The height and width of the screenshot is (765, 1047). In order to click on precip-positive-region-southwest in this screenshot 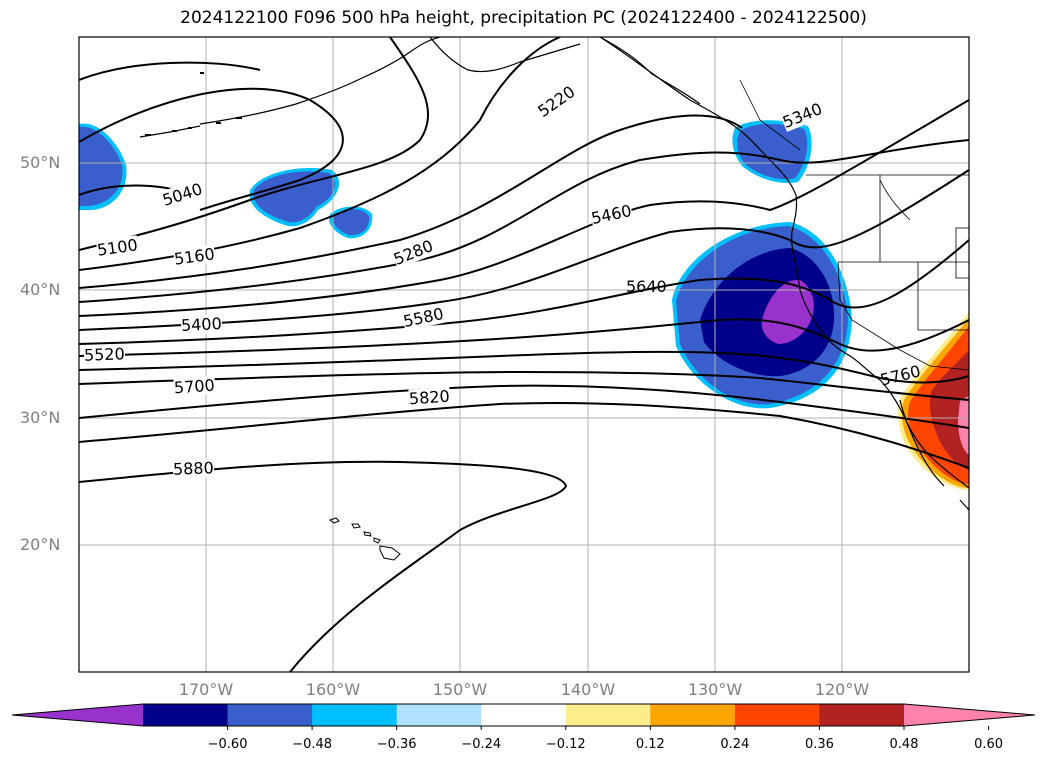, I will do `click(933, 401)`.